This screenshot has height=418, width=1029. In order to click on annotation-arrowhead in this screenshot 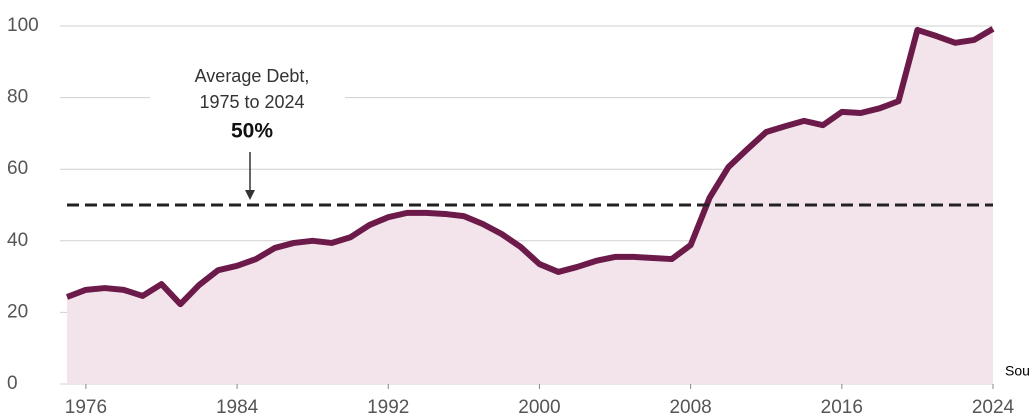, I will do `click(250, 195)`.